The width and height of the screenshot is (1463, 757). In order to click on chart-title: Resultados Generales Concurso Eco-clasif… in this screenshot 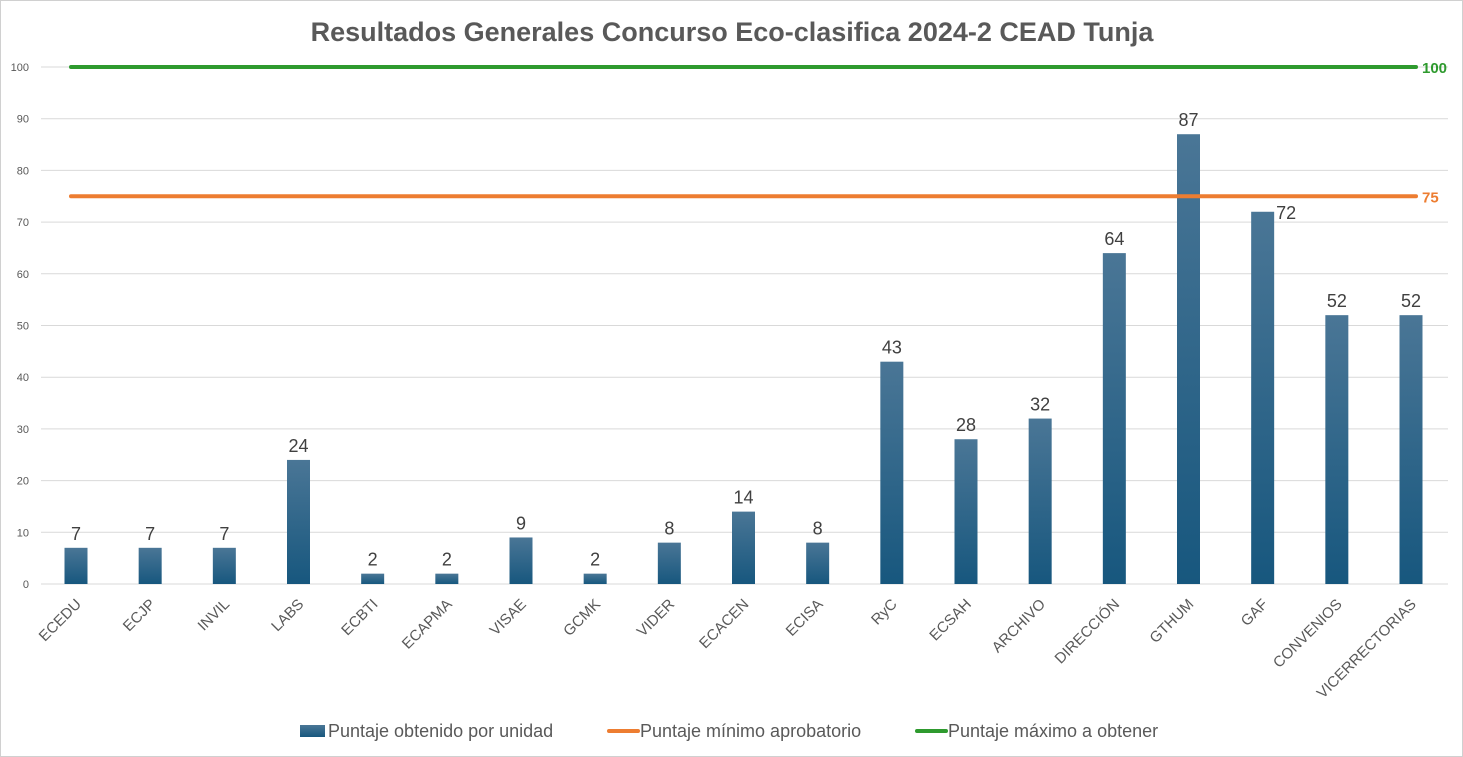, I will do `click(733, 32)`.